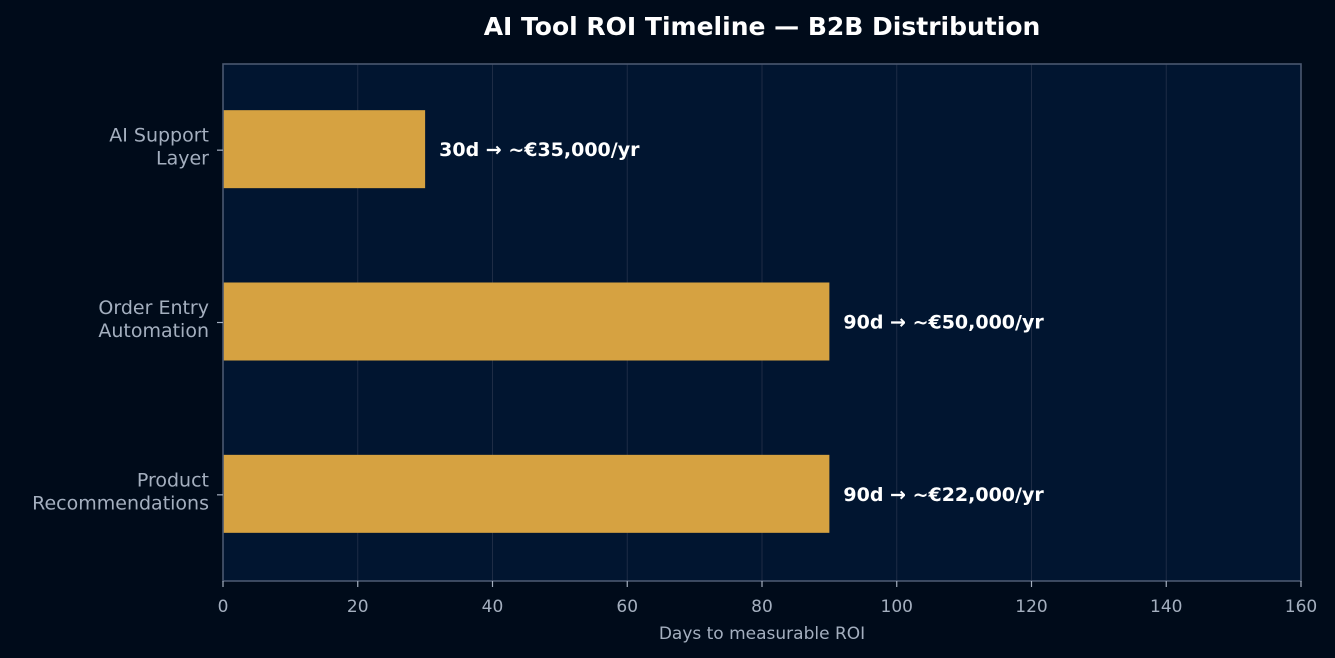 The width and height of the screenshot is (1335, 658). What do you see at coordinates (943, 495) in the screenshot?
I see `data-label: 90d → ~€22,000/yr` at bounding box center [943, 495].